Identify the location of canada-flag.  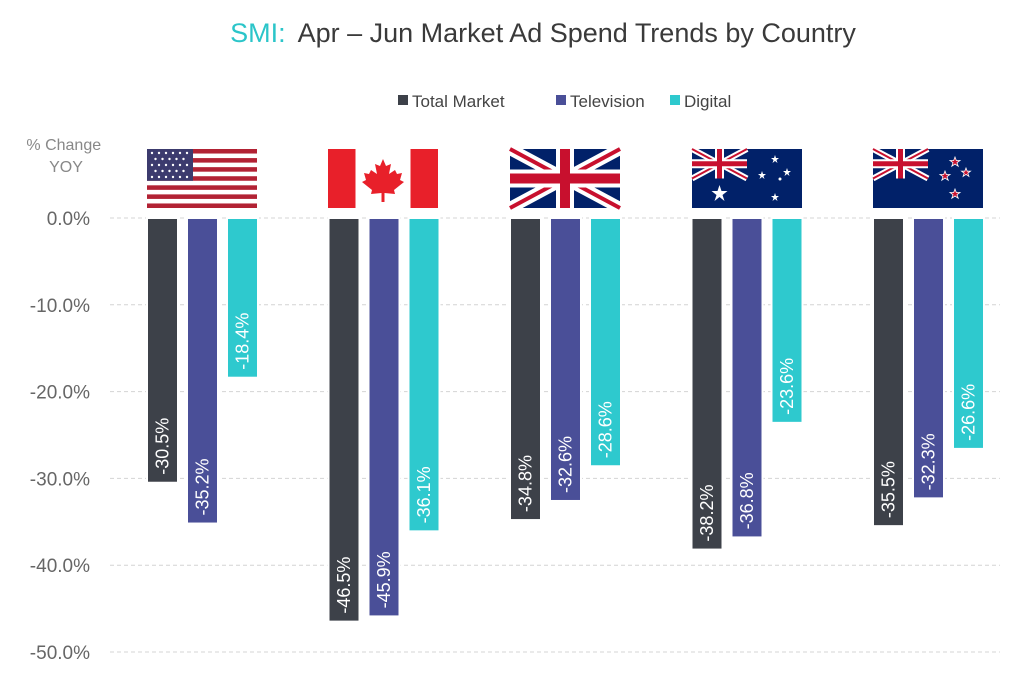
(383, 178).